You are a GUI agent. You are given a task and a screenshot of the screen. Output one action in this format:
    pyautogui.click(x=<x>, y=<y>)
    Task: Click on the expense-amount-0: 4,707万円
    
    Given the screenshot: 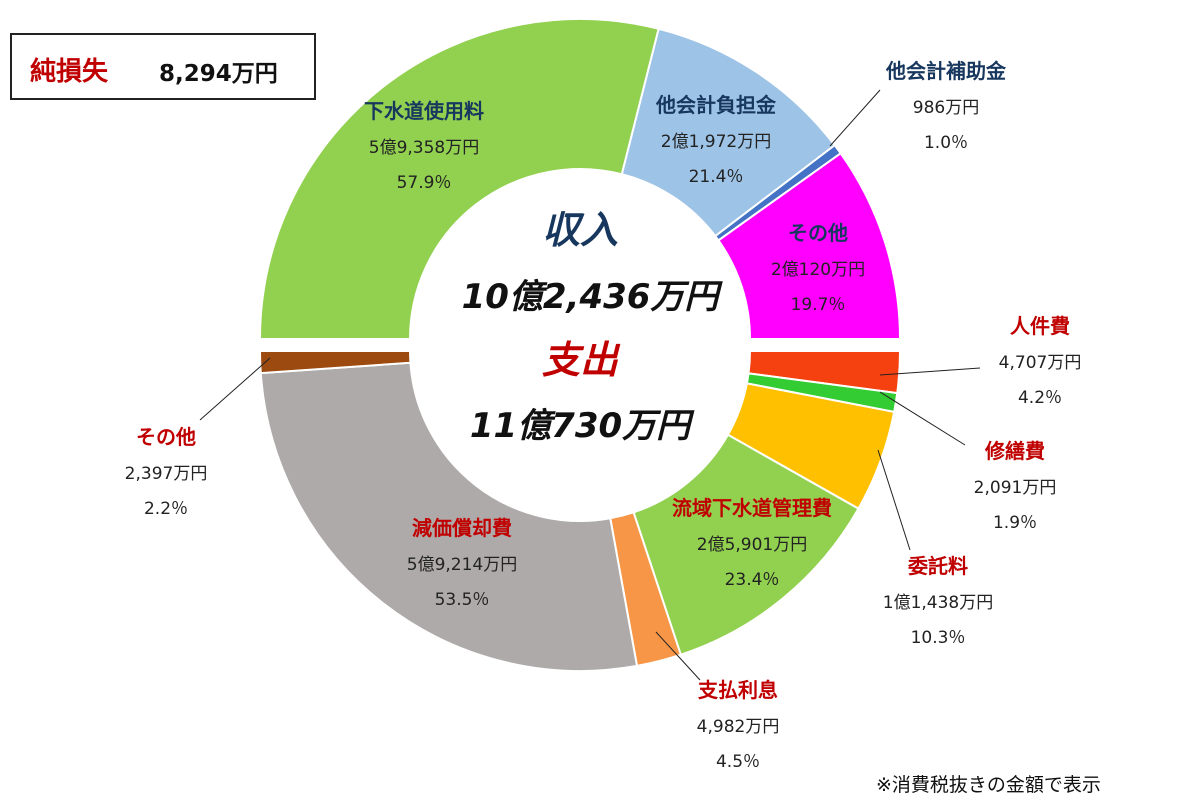 What is the action you would take?
    pyautogui.click(x=1040, y=363)
    